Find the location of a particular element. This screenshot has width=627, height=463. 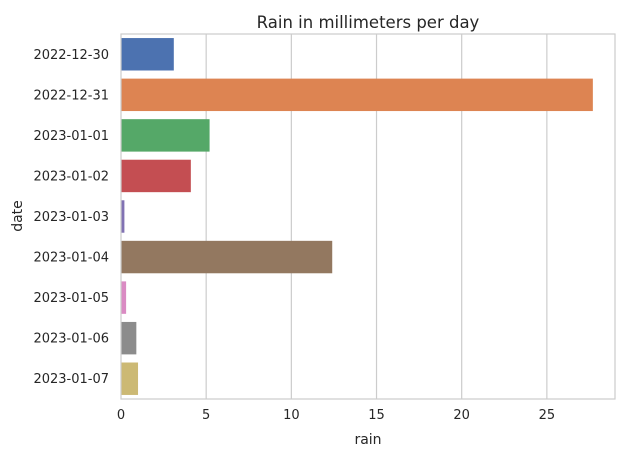

y-tick-label: 2022-12-31 is located at coordinates (71, 95).